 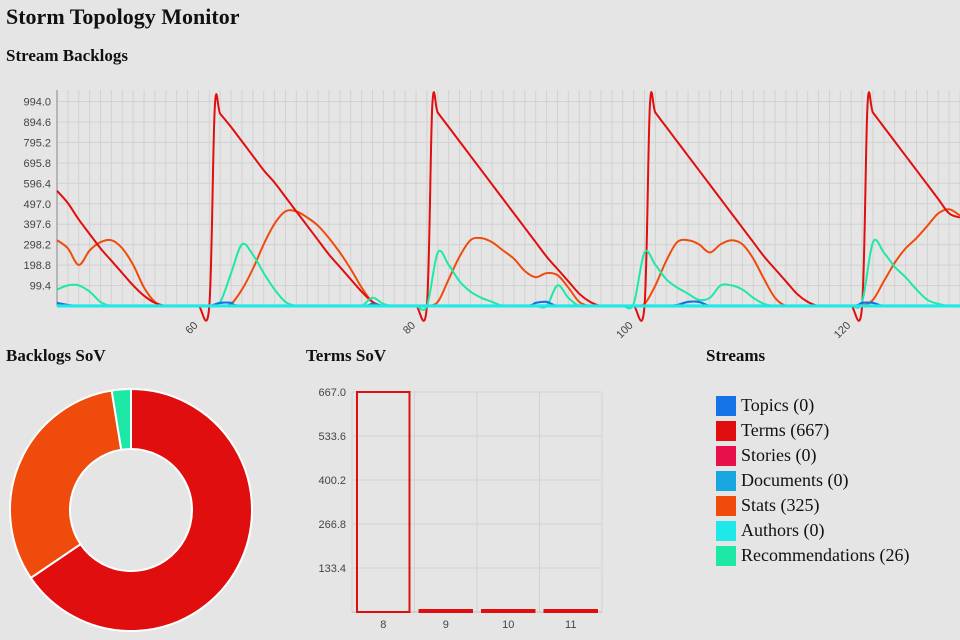 I want to click on series-line-recommendations, so click(x=508, y=274).